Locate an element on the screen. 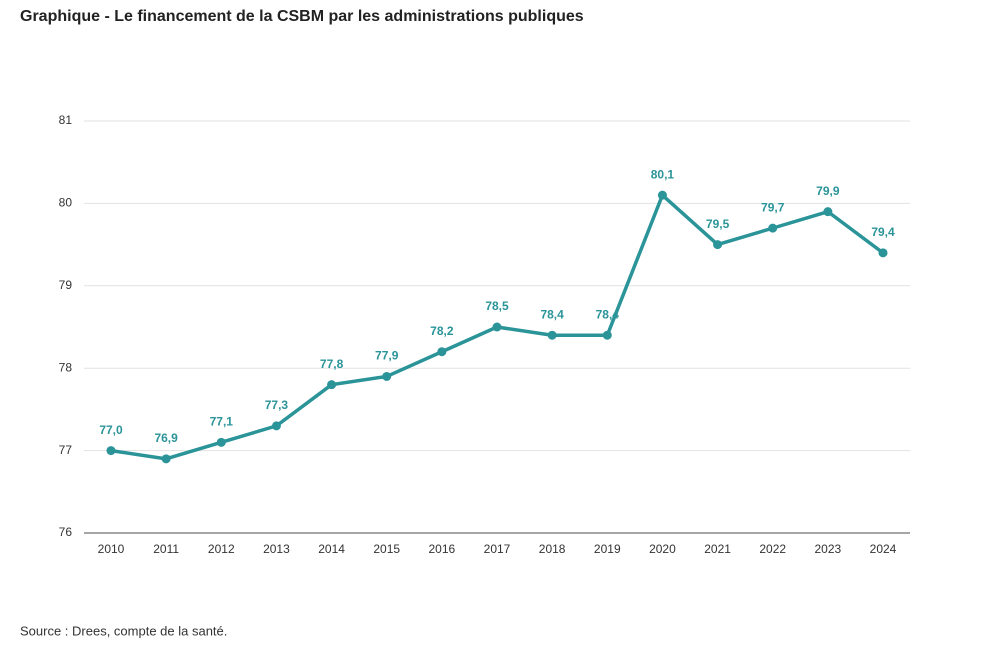 Image resolution: width=984 pixels, height=659 pixels. y-tick-label: 81 is located at coordinates (66, 120).